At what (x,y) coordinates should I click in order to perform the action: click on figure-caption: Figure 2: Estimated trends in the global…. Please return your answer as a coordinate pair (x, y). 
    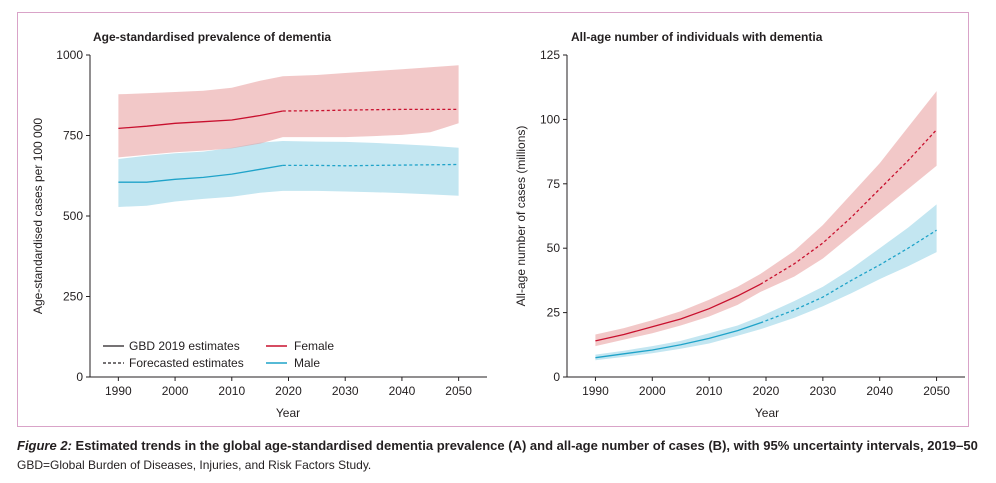
    Looking at the image, I should click on (502, 446).